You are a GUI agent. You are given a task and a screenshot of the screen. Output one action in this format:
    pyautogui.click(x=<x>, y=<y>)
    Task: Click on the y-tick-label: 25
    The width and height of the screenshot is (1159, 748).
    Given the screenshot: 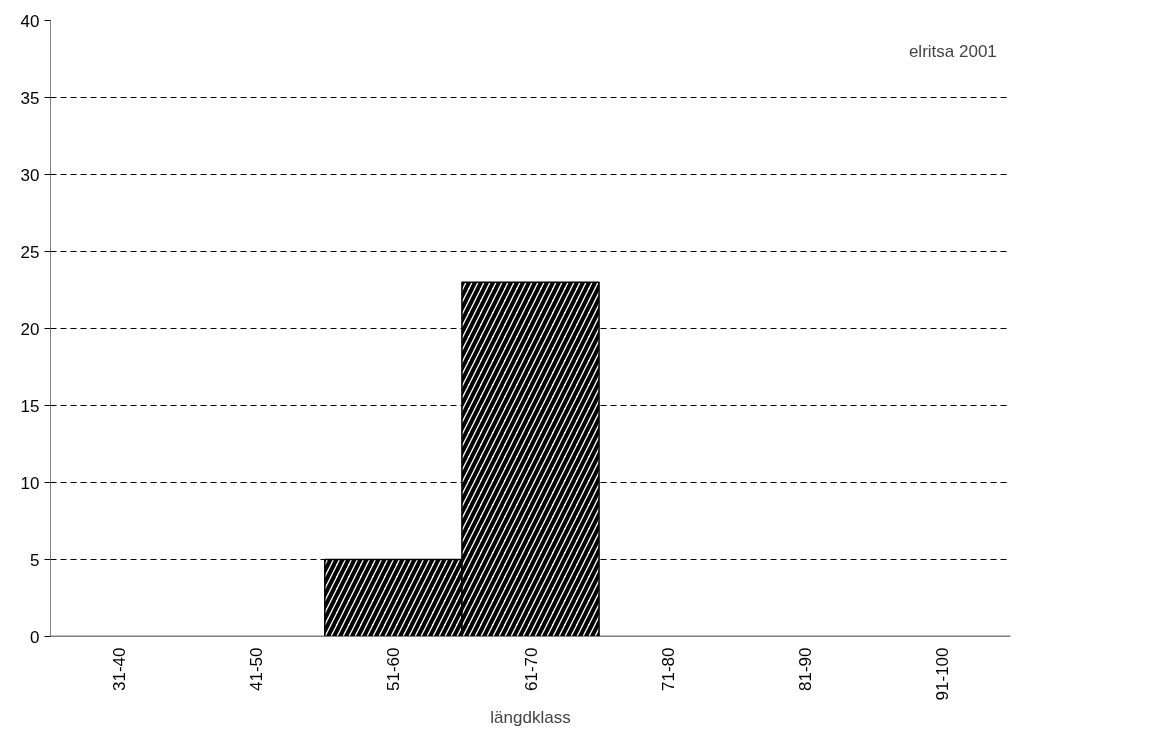 What is the action you would take?
    pyautogui.click(x=30, y=252)
    